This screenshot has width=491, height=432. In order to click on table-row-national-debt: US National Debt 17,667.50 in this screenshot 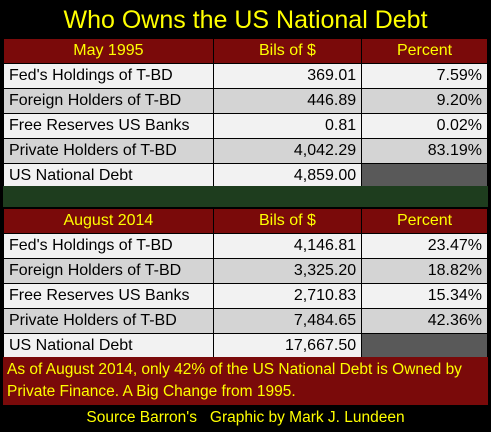, I will do `click(245, 346)`.